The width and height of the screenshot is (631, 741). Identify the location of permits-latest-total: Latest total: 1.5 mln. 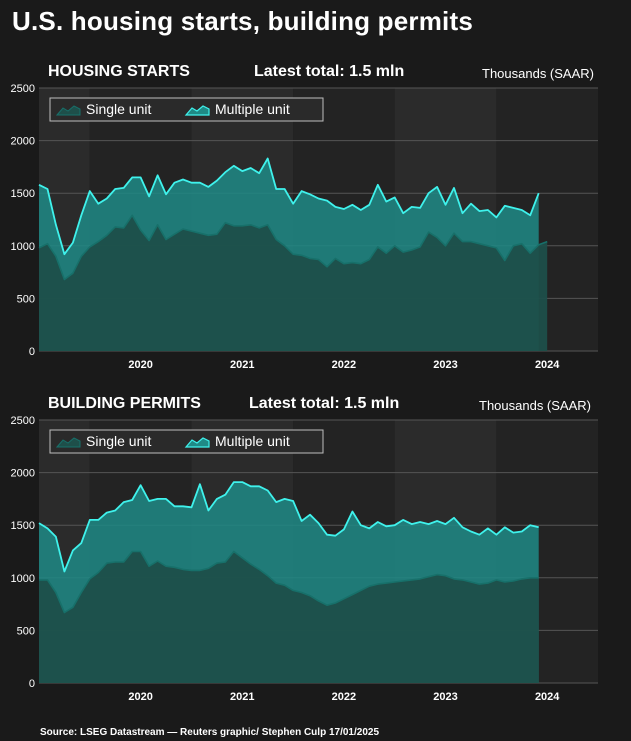
(324, 403).